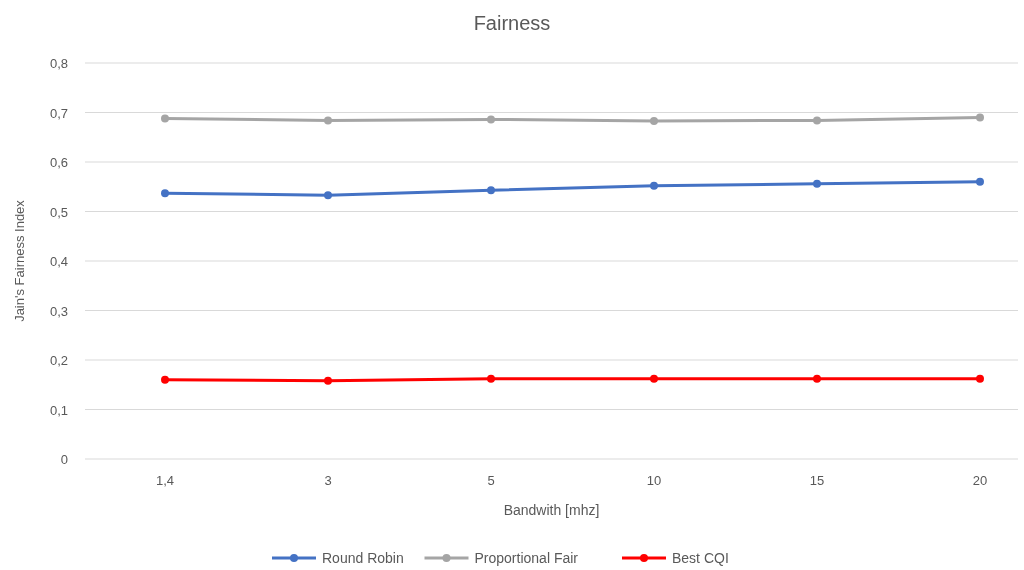  Describe the element at coordinates (551, 510) in the screenshot. I see `x-axis-title: Bandwith [mhz]` at that location.